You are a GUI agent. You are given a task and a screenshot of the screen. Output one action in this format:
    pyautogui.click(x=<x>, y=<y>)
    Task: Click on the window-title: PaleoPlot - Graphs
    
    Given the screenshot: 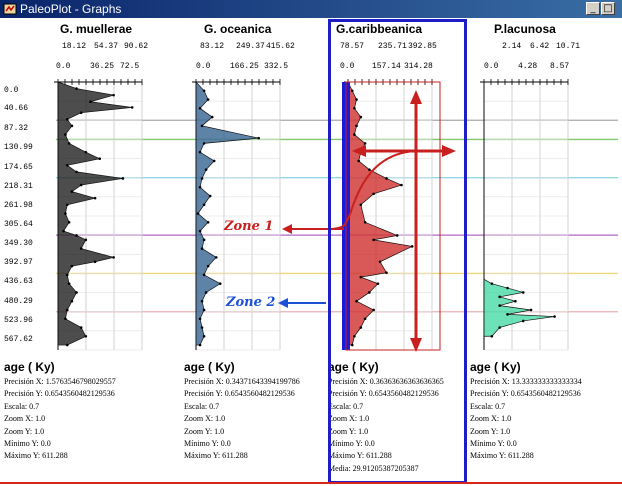 What is the action you would take?
    pyautogui.click(x=71, y=9)
    